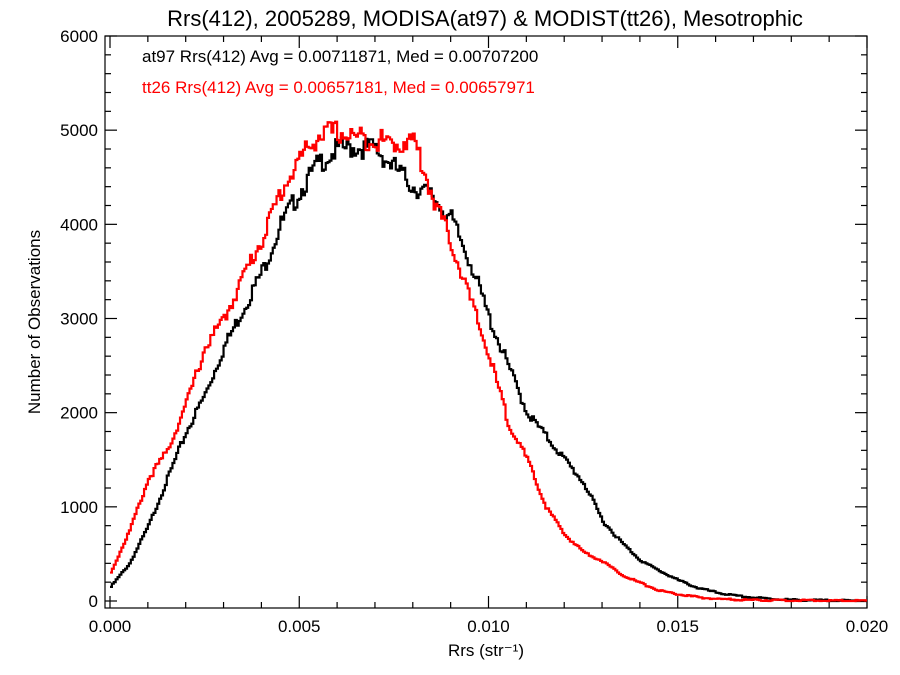 Image resolution: width=900 pixels, height=675 pixels. I want to click on y-tick-label: 4000, so click(79, 224).